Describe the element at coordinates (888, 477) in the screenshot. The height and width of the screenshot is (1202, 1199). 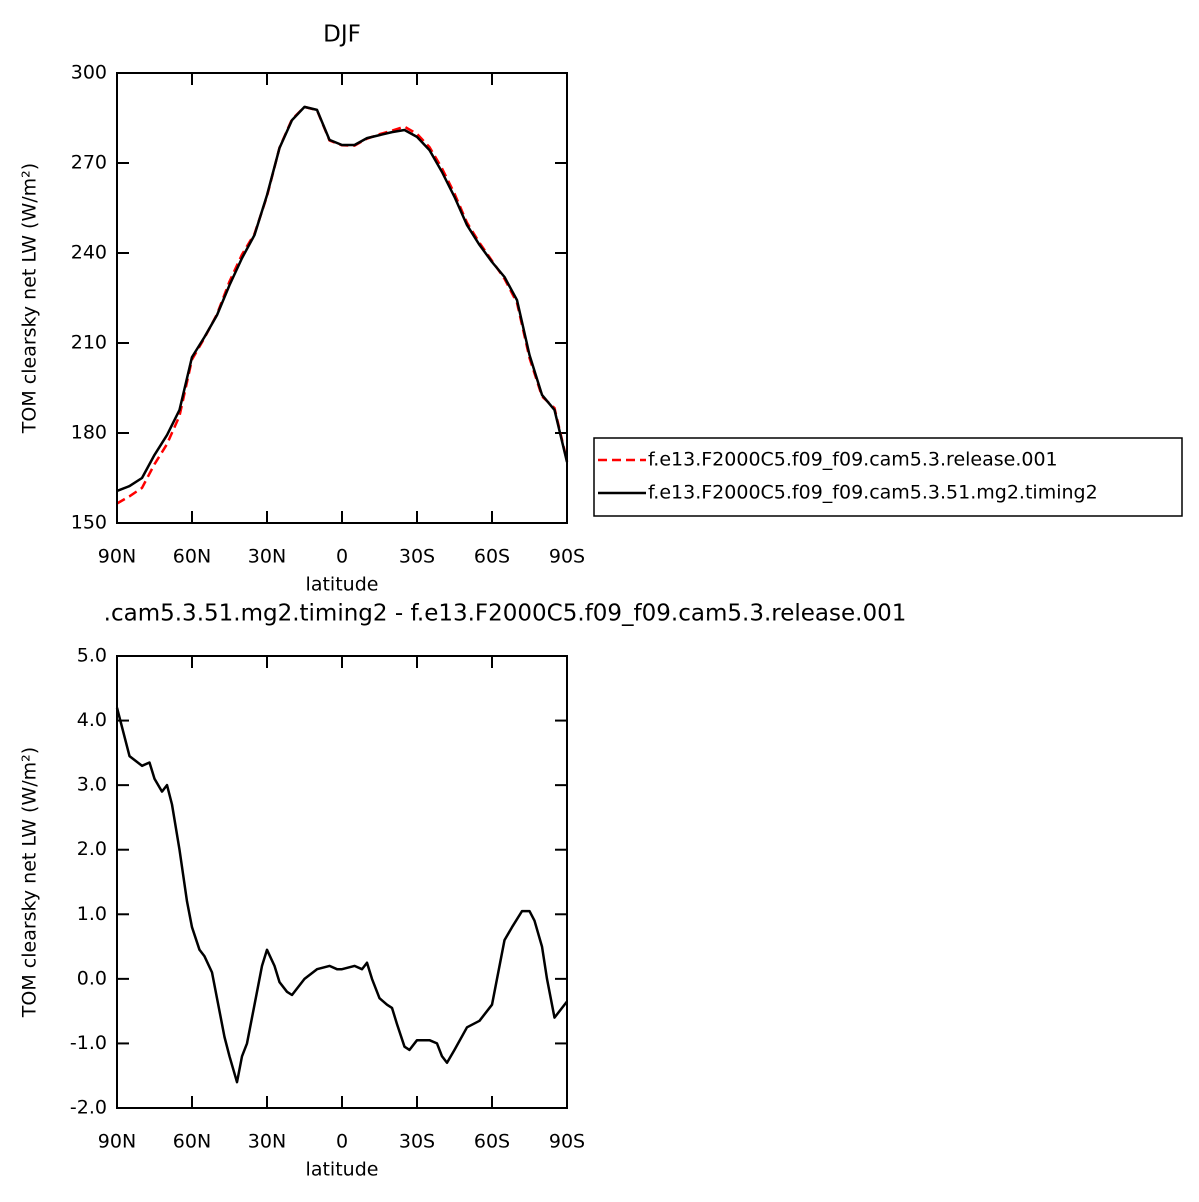
I see `legend-box` at that location.